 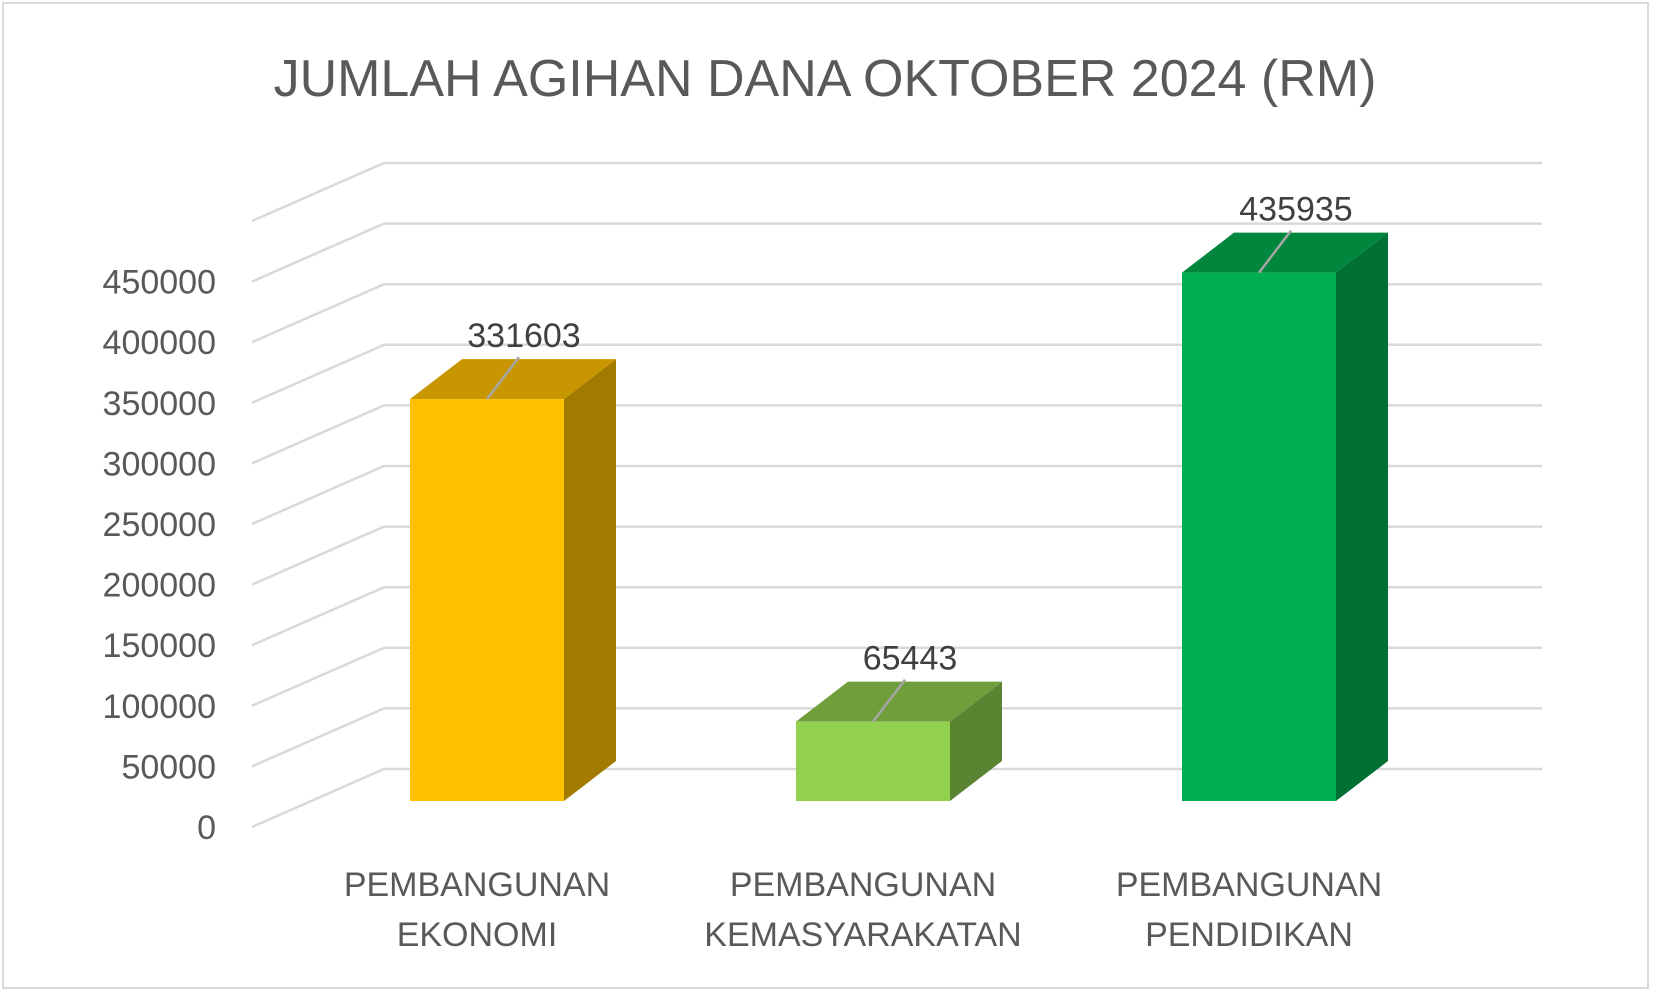 What do you see at coordinates (159, 343) in the screenshot?
I see `y-tick-label: 400000` at bounding box center [159, 343].